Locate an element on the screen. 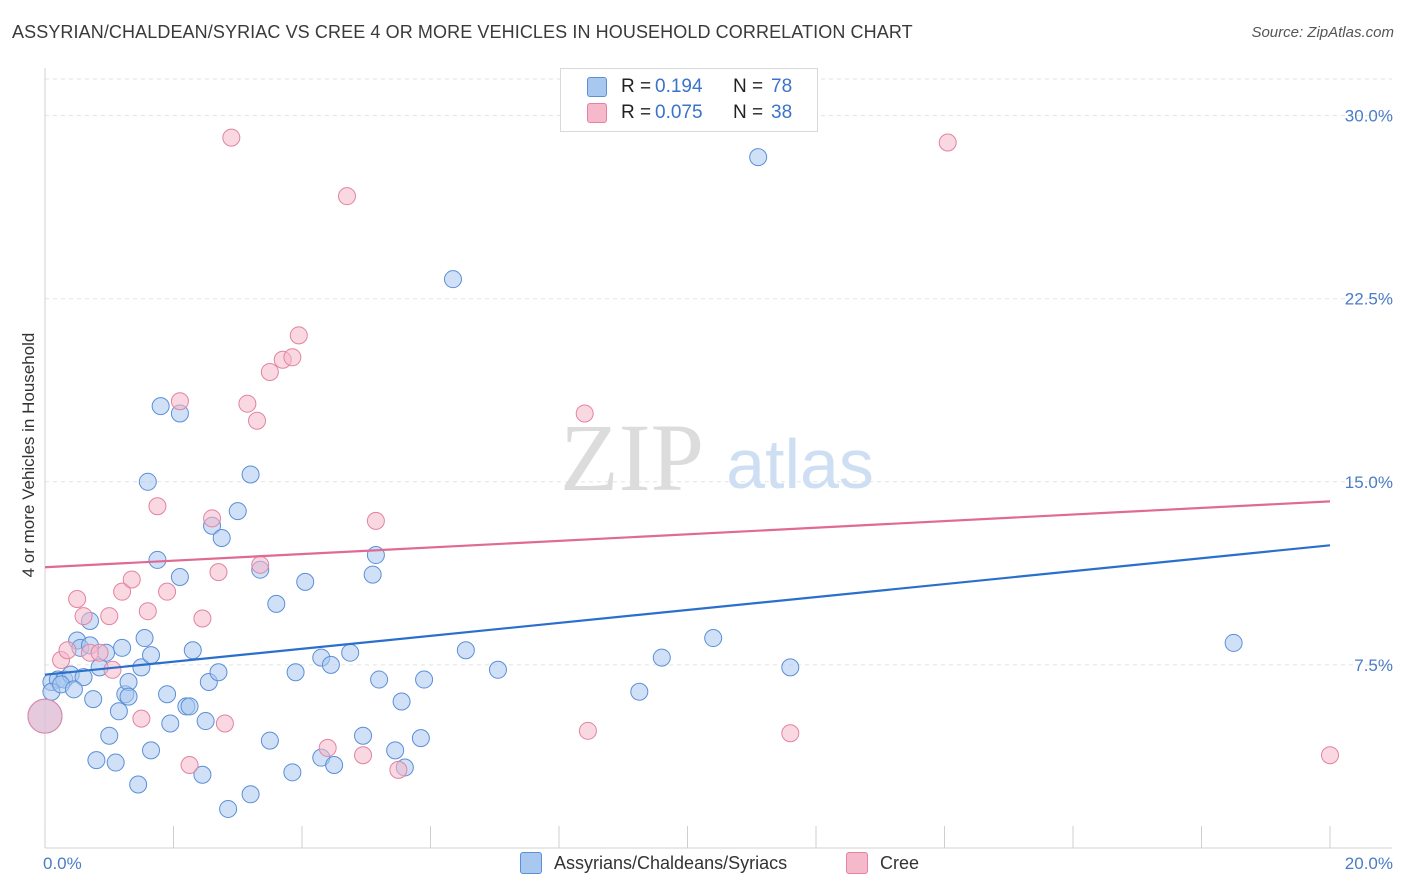  y-tick-label: 7.5% is located at coordinates (1373, 665).